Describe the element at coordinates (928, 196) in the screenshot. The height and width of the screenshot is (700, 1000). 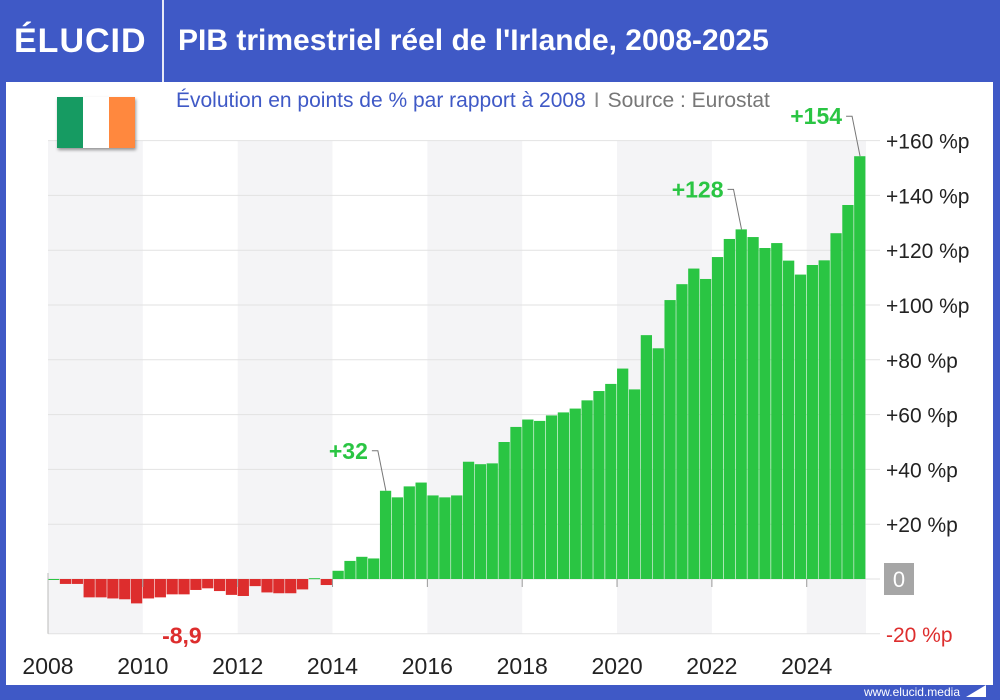
I see `y-tick-label: +140 %p` at that location.